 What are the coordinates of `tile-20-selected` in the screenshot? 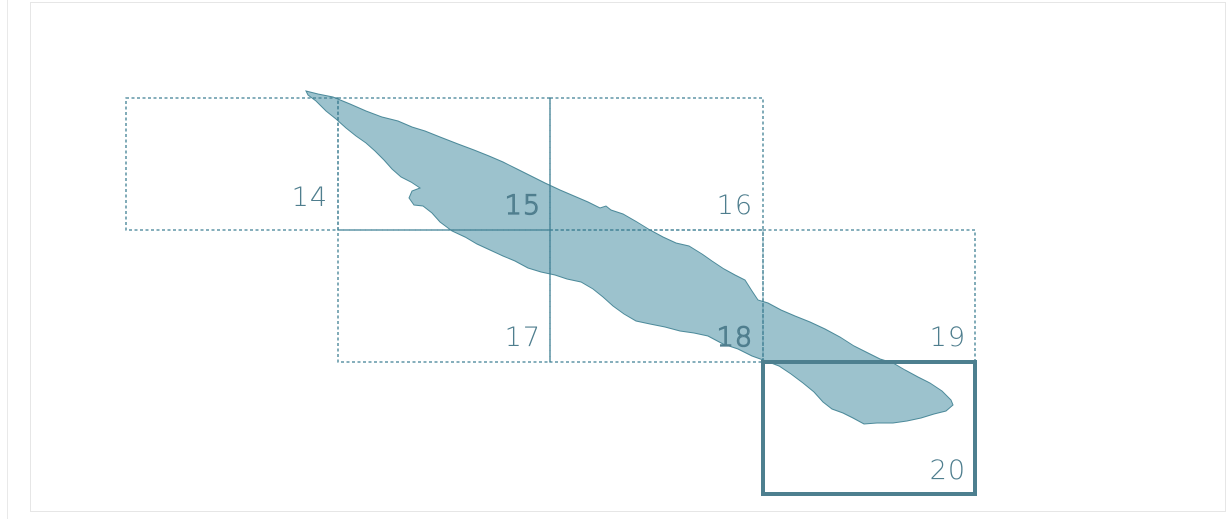 It's located at (869, 428).